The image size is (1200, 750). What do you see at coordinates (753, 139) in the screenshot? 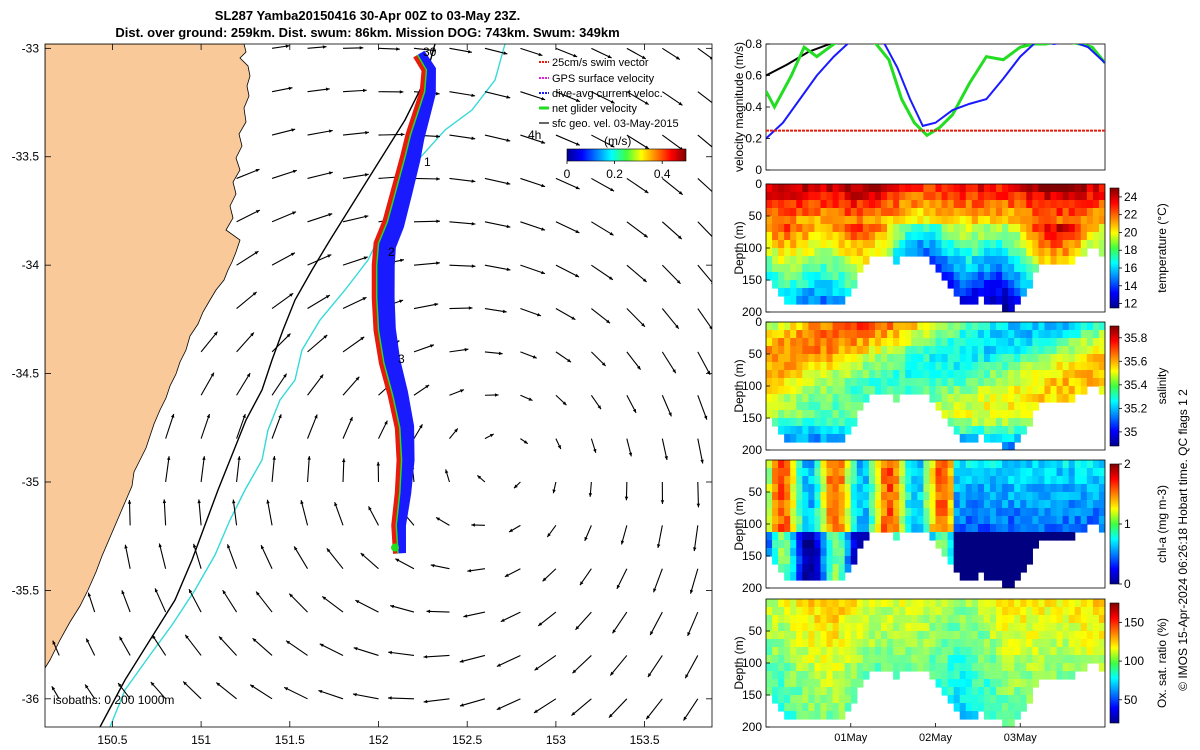
I see `velocity-ytick-label: 0.2` at bounding box center [753, 139].